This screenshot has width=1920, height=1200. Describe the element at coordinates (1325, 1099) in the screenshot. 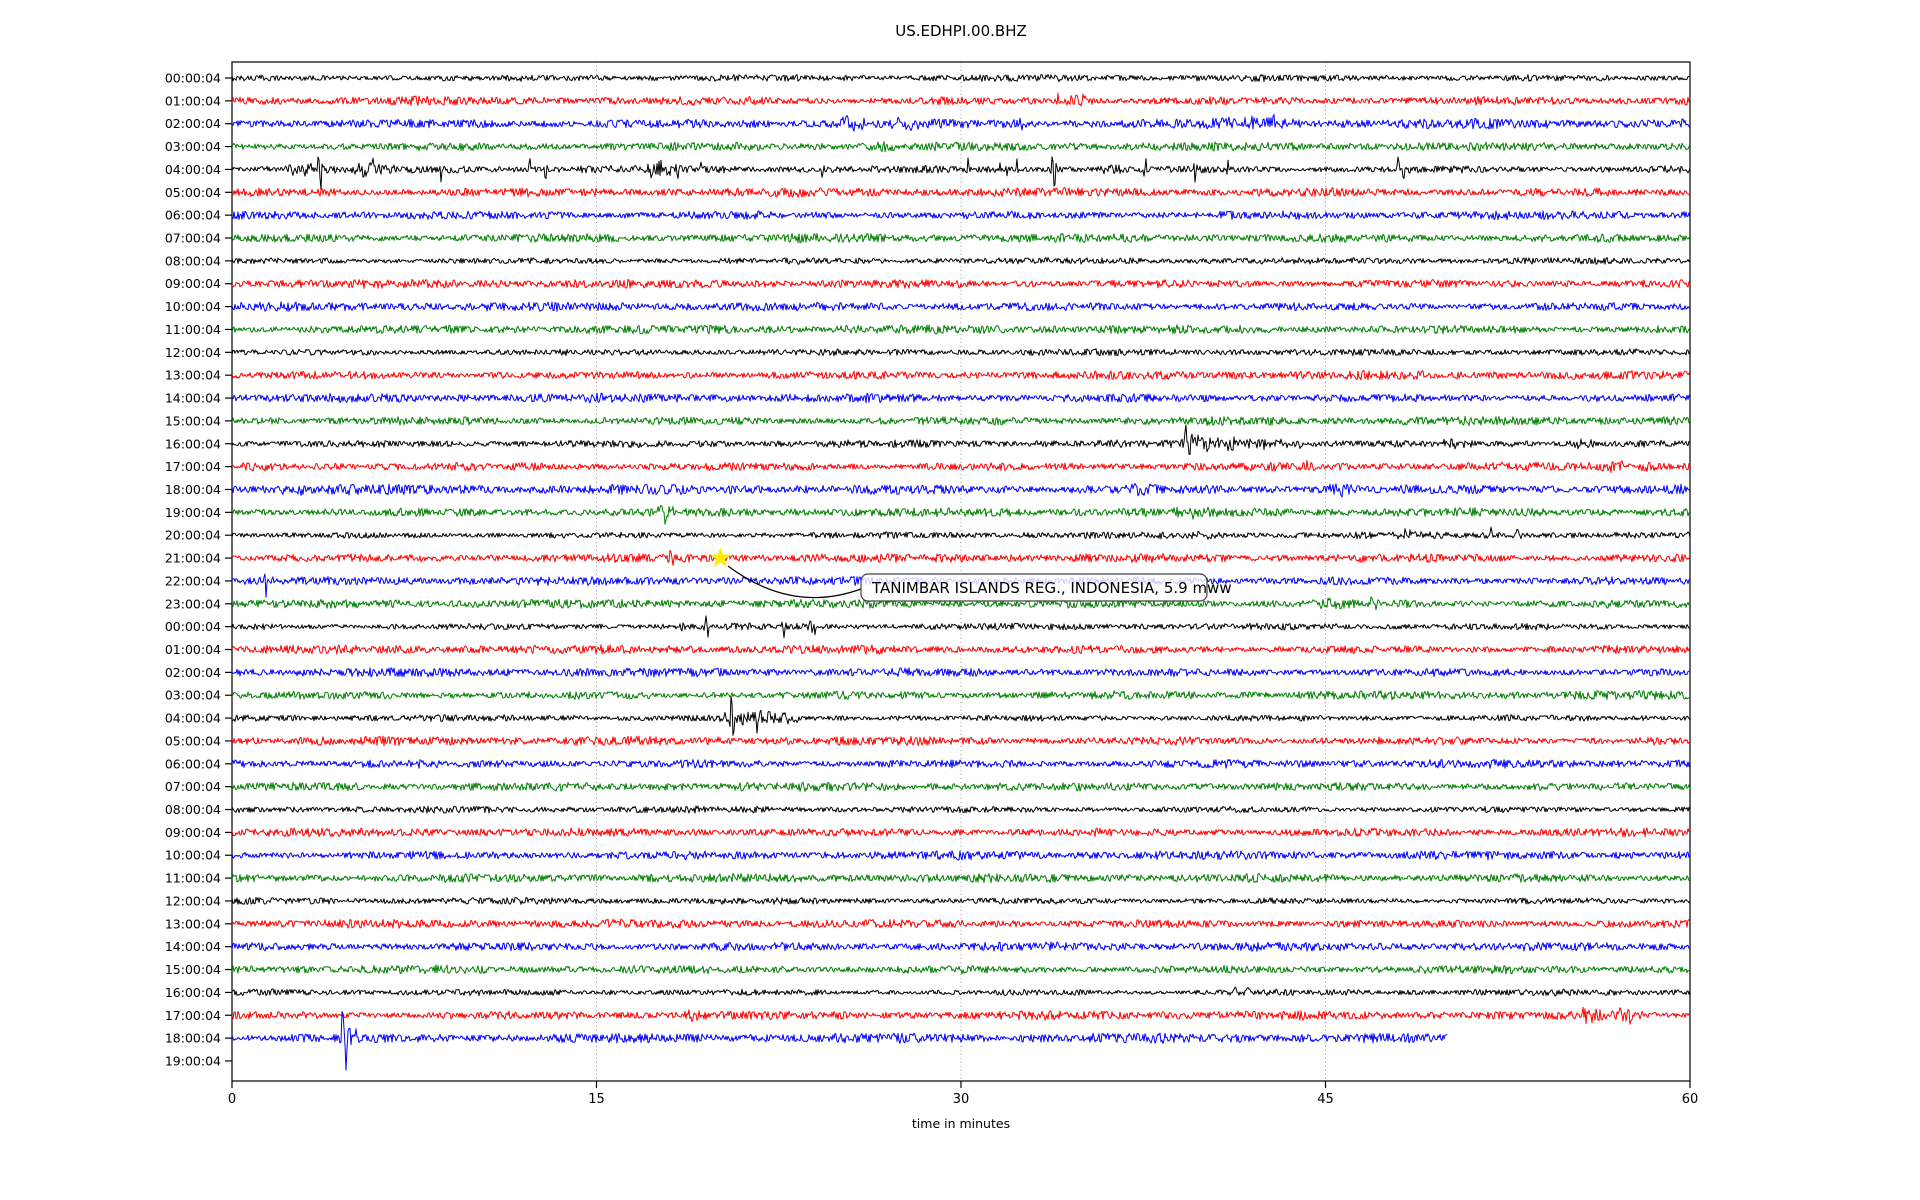

I see `x-tick-label: 45` at that location.